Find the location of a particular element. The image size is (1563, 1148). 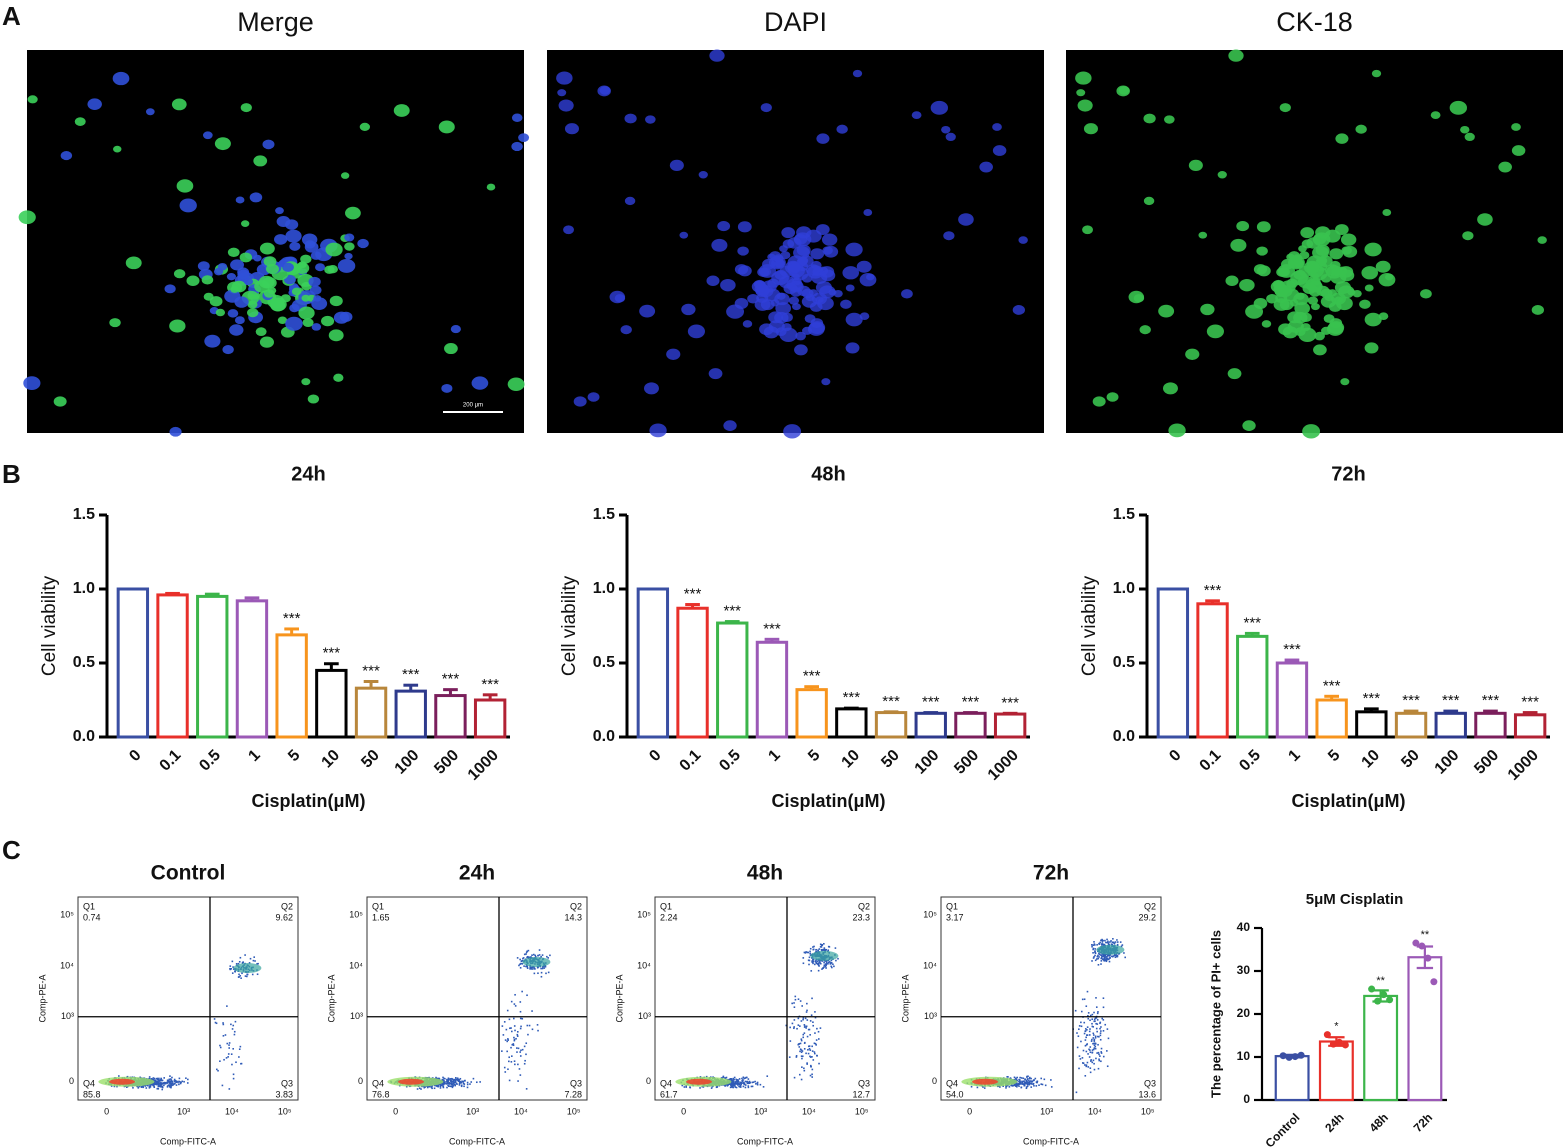

x-tick-label: 10 is located at coordinates (851, 759).